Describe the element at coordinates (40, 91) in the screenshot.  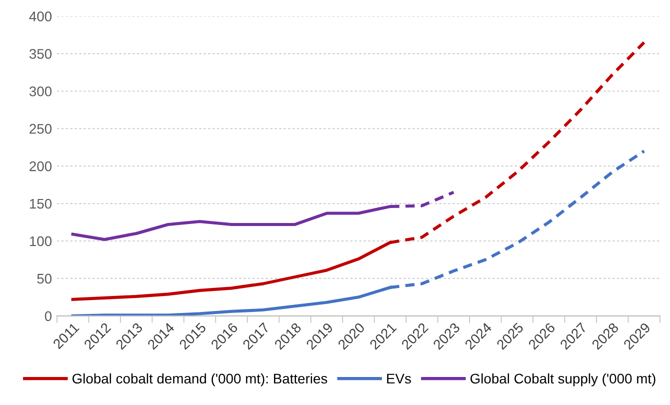
I see `y-tick-label: 300` at that location.